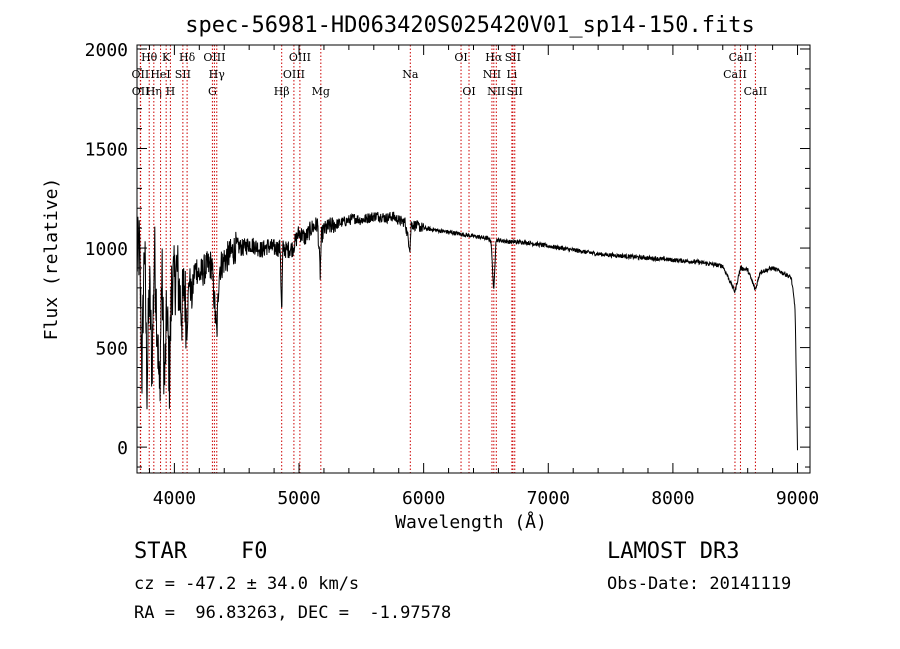 This screenshot has height=649, width=900. I want to click on line-label-27: CaII, so click(756, 91).